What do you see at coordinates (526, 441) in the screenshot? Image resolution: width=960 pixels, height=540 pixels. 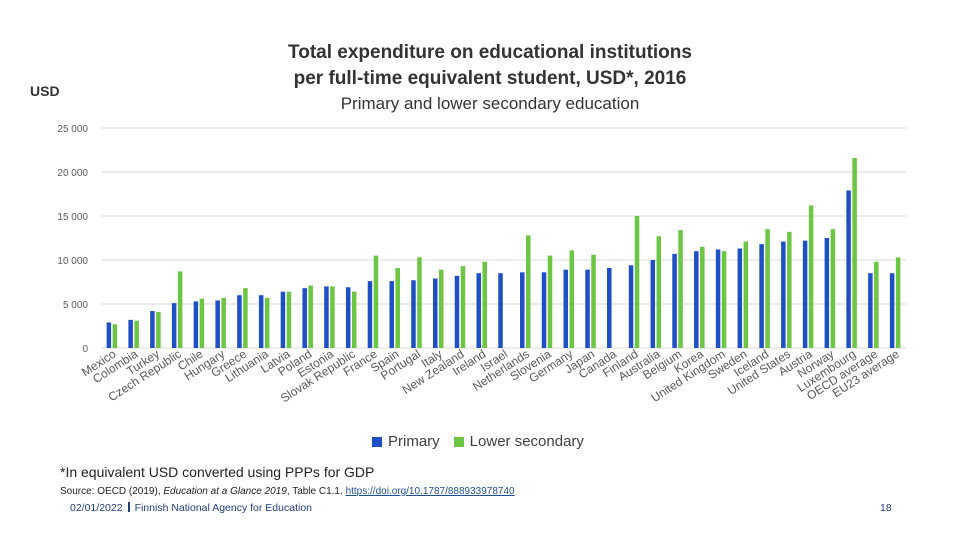 I see `legend-label-lower-secondary: Lower secondary` at bounding box center [526, 441].